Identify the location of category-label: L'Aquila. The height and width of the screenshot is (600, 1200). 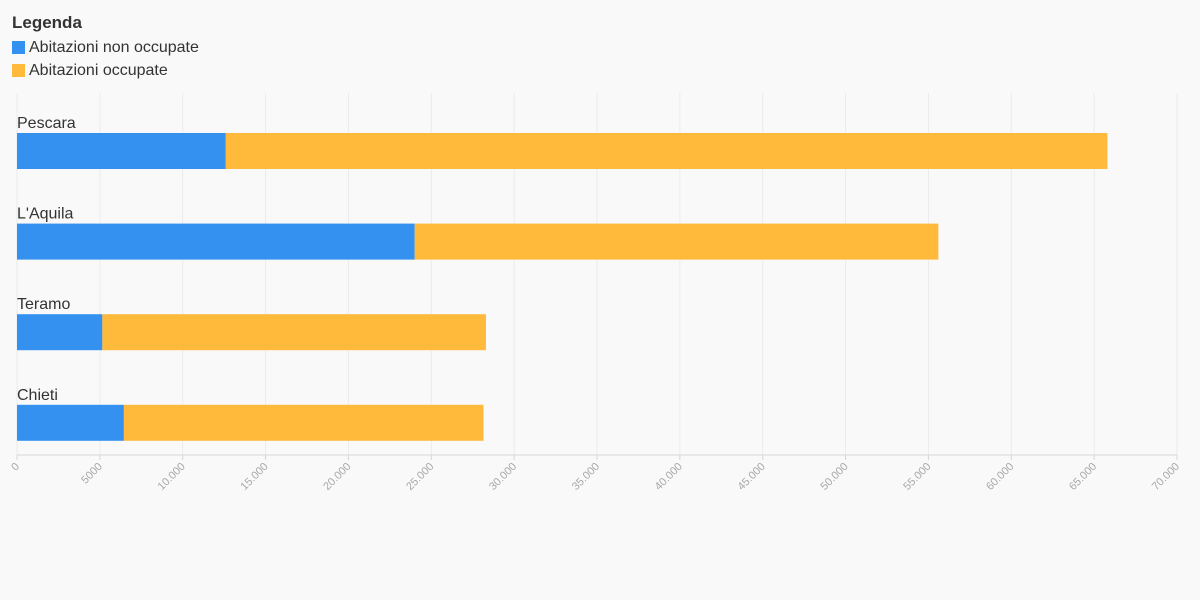
(45, 214).